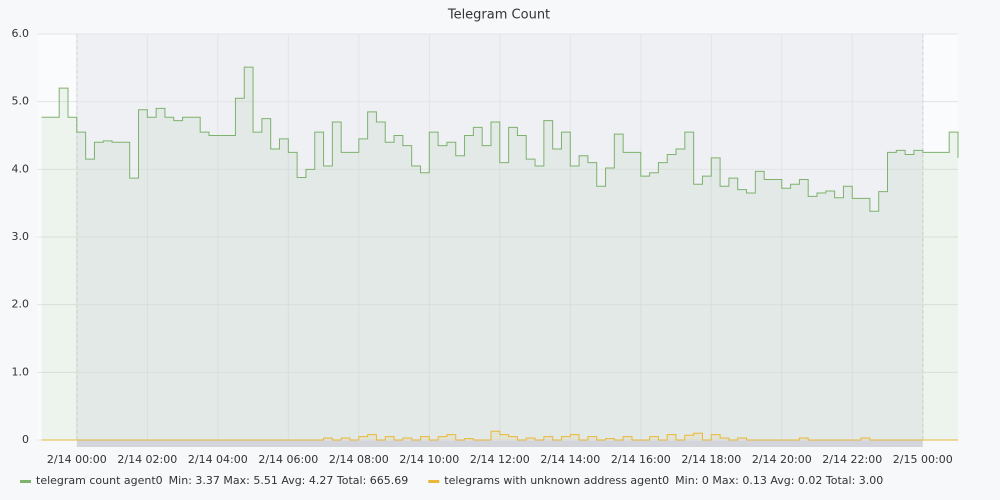  I want to click on y-tick-label: 2.0, so click(21, 304).